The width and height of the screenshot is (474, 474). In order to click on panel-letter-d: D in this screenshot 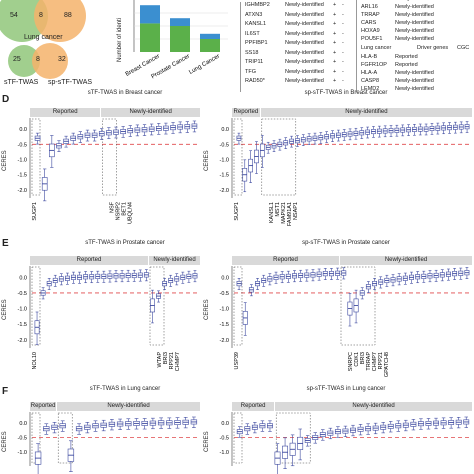, I will do `click(6, 99)`.